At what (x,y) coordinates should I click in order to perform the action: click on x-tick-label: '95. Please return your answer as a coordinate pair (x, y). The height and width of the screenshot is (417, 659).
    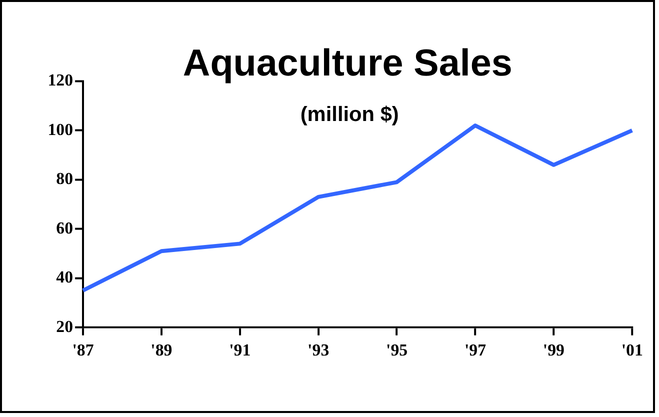
    Looking at the image, I should click on (397, 350).